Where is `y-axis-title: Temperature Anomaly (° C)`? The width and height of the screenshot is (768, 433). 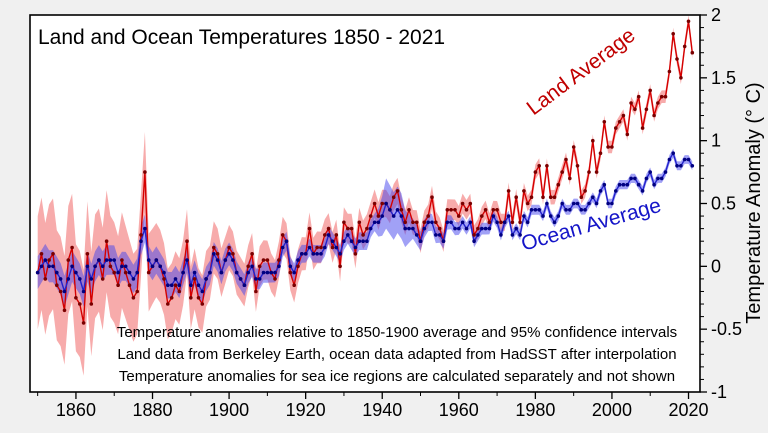
y-axis-title: Temperature Anomaly (° C) is located at coordinates (754, 202).